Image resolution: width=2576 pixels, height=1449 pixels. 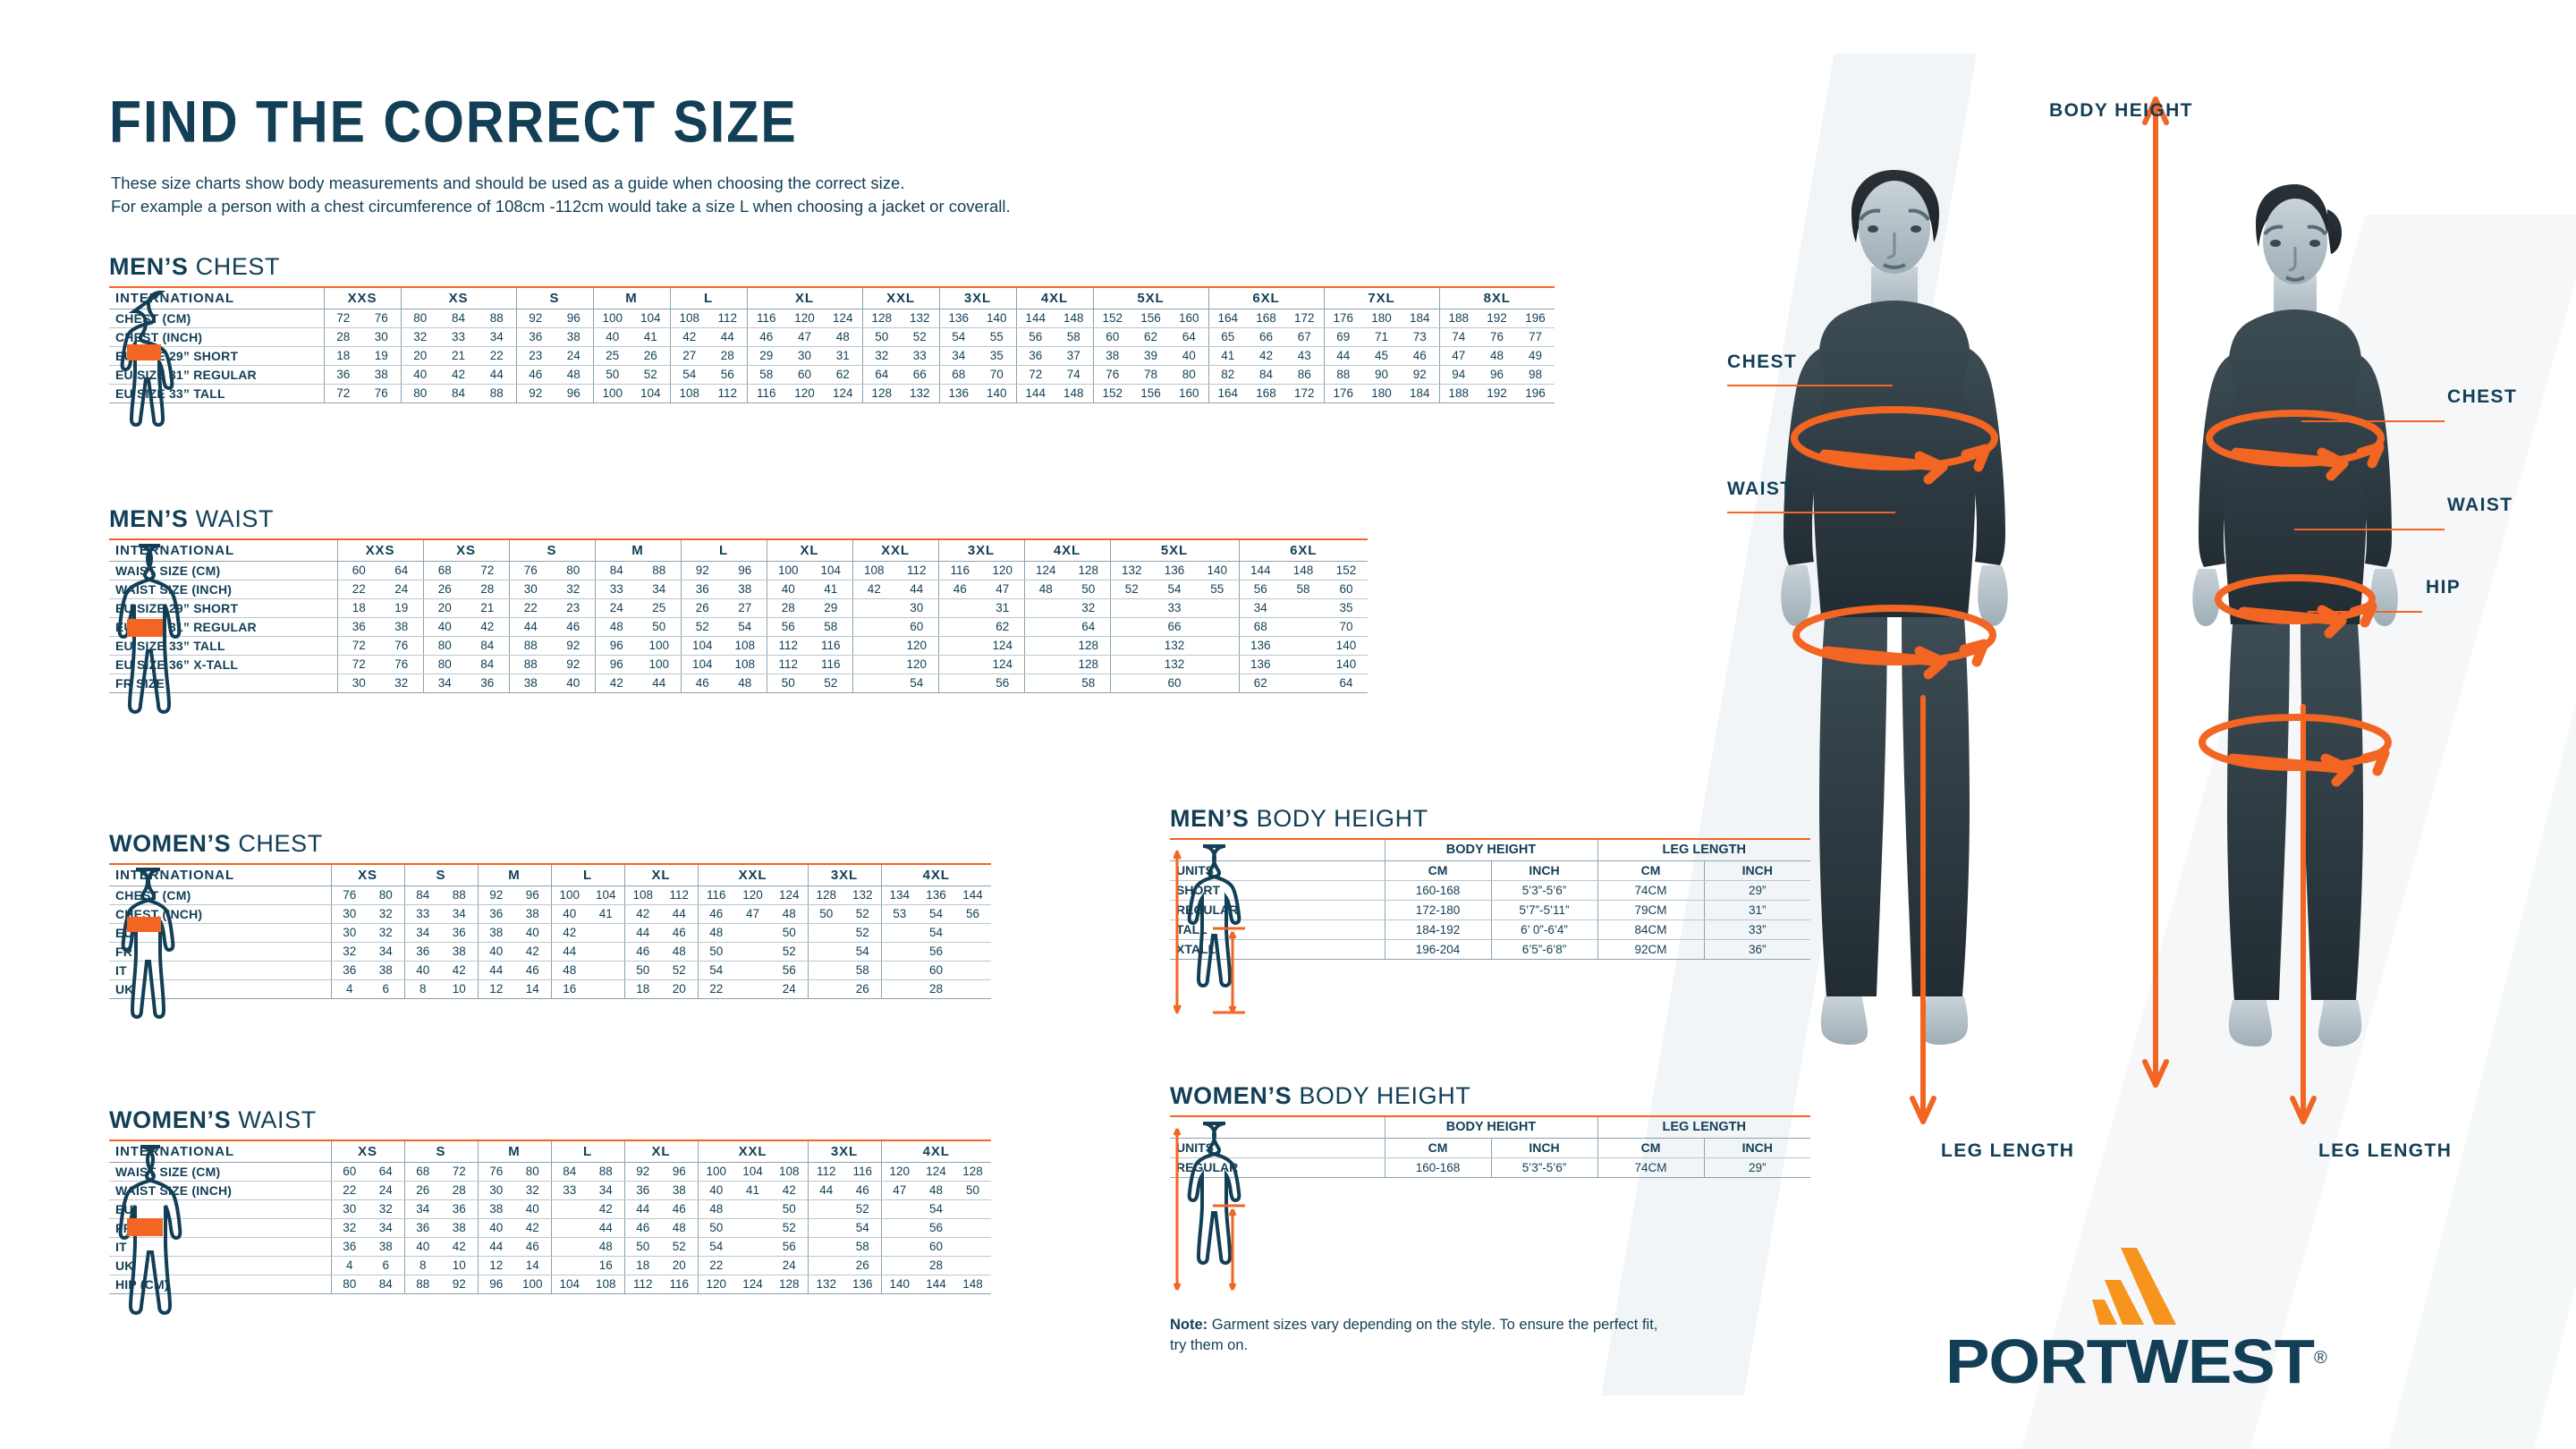 What do you see at coordinates (1088, 627) in the screenshot?
I see `table-cell: 64` at bounding box center [1088, 627].